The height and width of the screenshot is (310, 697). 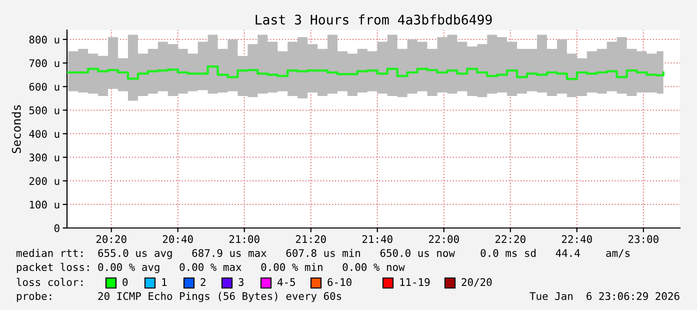 I want to click on x-tick-label: 20:20, so click(x=111, y=239).